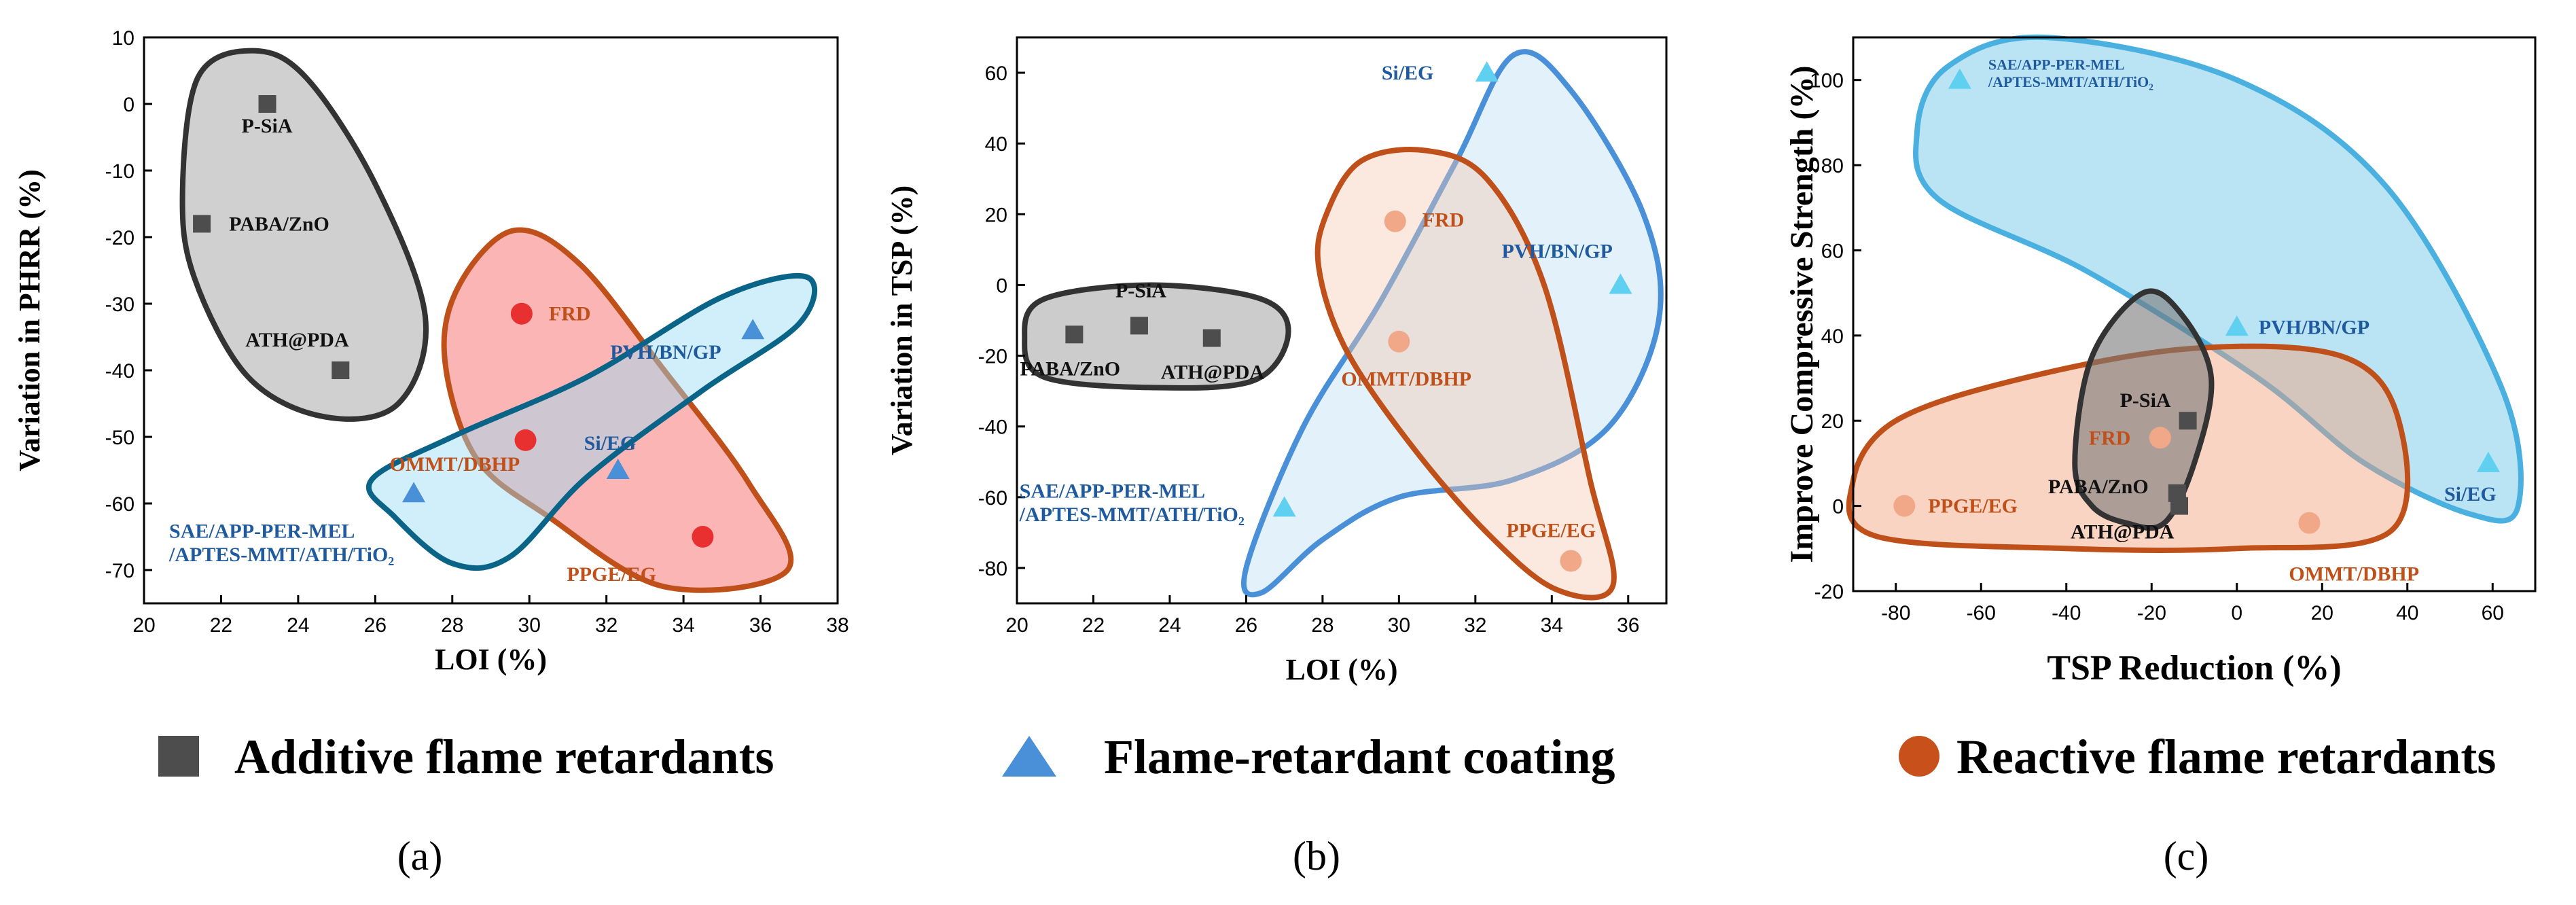 This screenshot has height=905, width=2576. I want to click on a-label-pvh-bn-gp: PVH/BN/GP, so click(666, 352).